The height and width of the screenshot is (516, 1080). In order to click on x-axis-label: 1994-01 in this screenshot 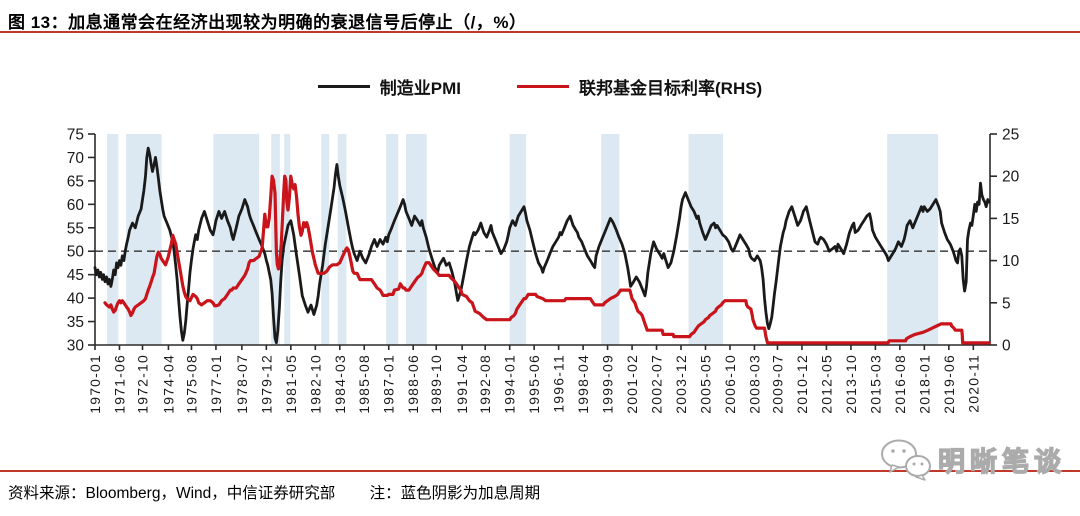, I will do `click(510, 384)`.